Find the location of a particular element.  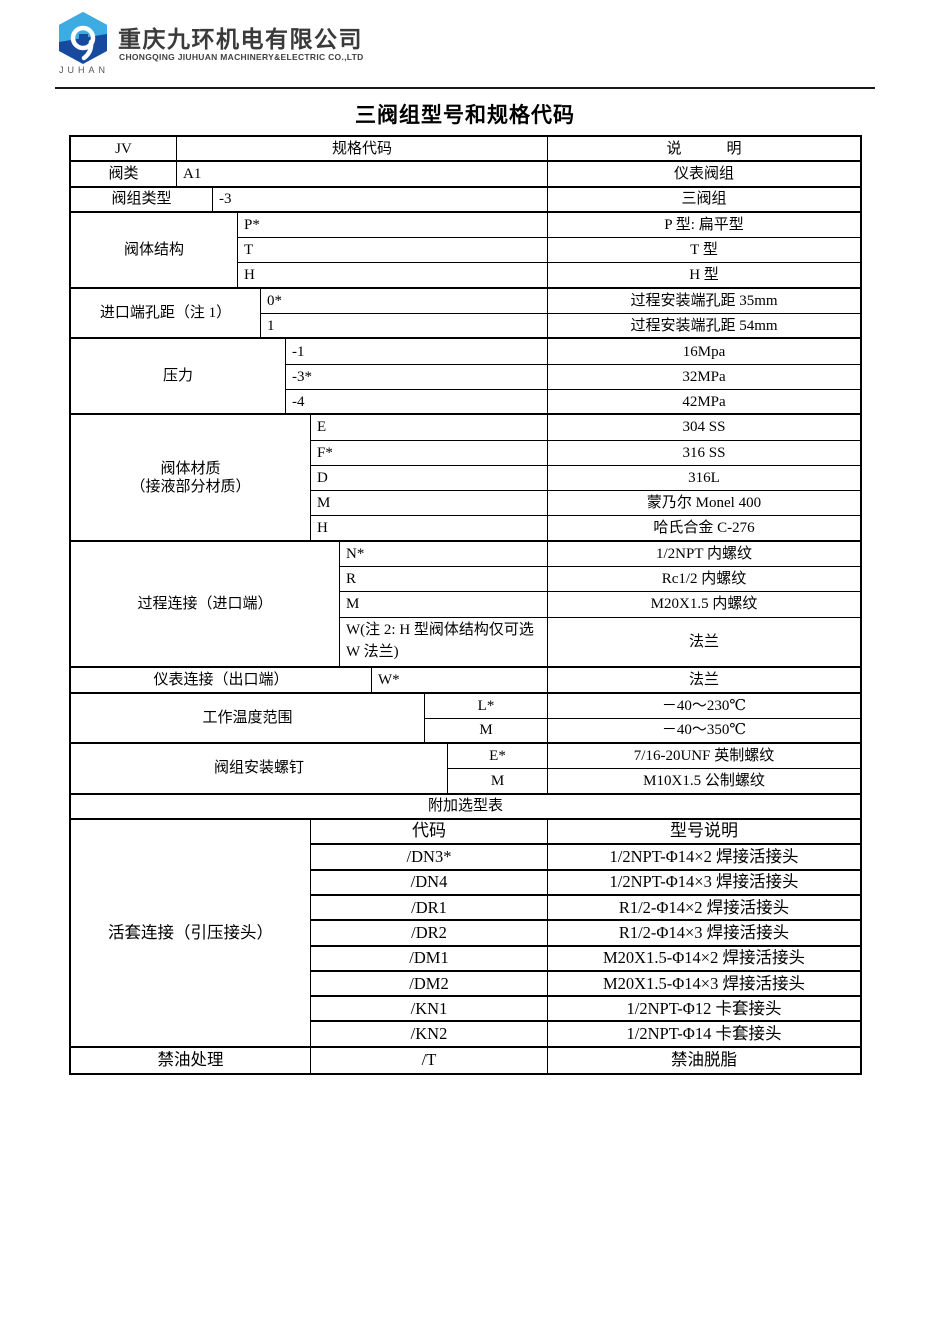

desc-cell: H 型 is located at coordinates (704, 276).